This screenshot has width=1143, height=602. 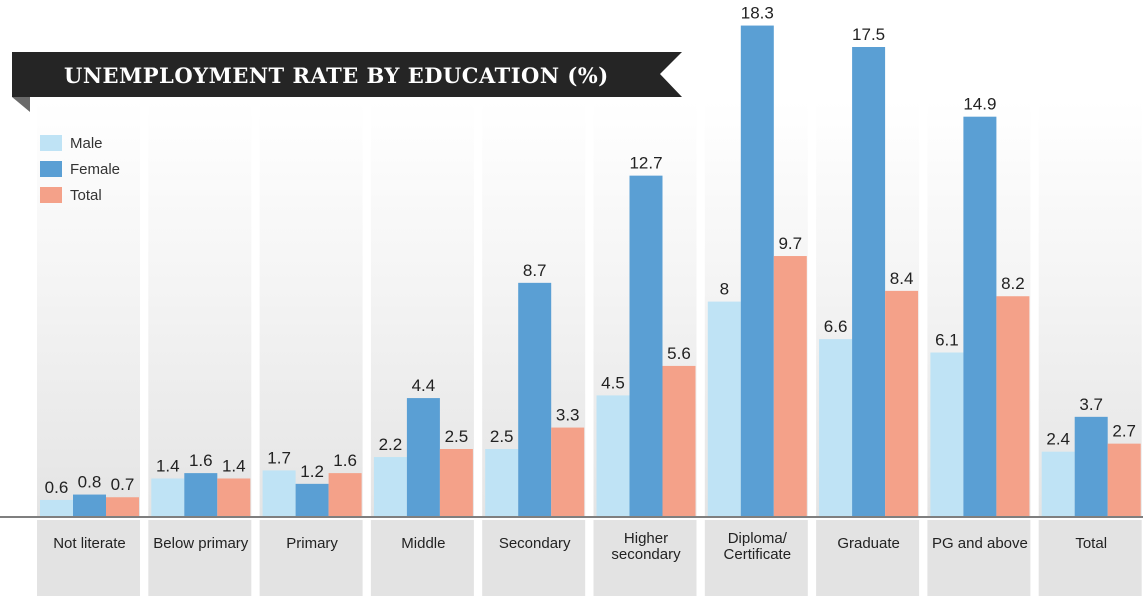 What do you see at coordinates (345, 460) in the screenshot?
I see `value-label-primary-total: 1.6` at bounding box center [345, 460].